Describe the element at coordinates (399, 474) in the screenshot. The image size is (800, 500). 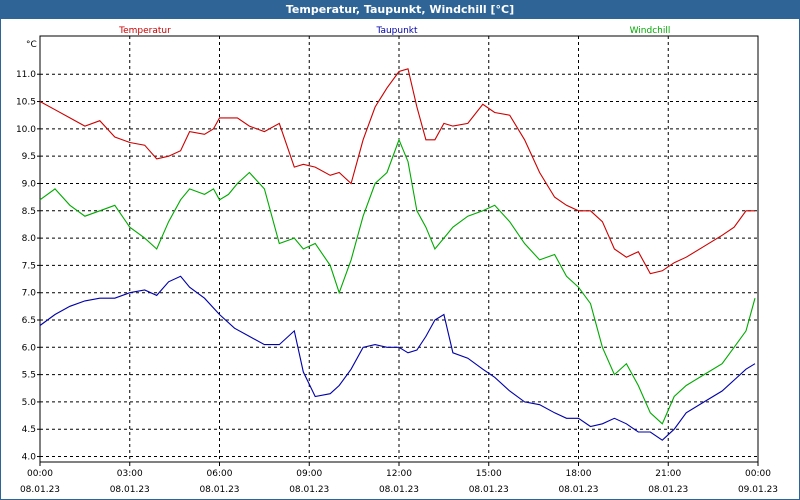
I see `x-tick-time-label: 12:00` at that location.